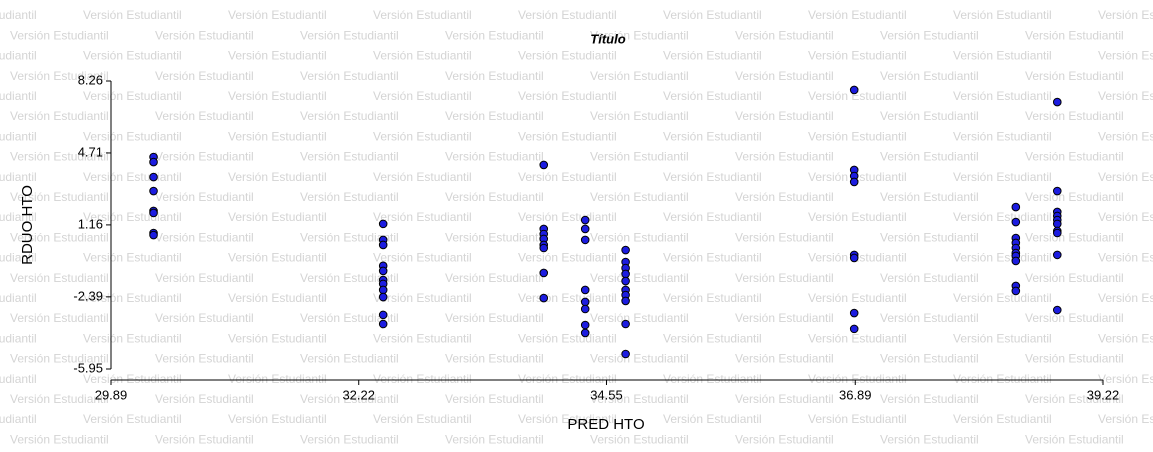 The height and width of the screenshot is (452, 1153). Describe the element at coordinates (855, 394) in the screenshot. I see `x-tick-label: 36.89` at that location.